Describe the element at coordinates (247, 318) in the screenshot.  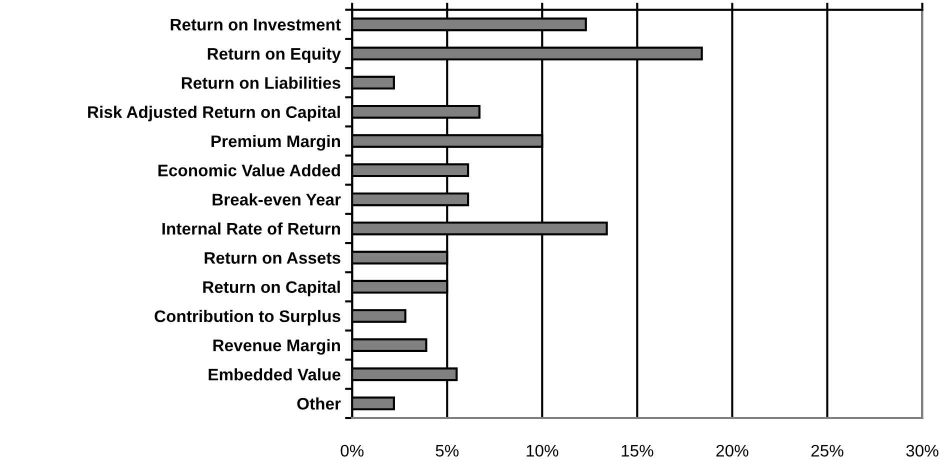
I see `y-tick-label: Contribution to Surplus` at that location.